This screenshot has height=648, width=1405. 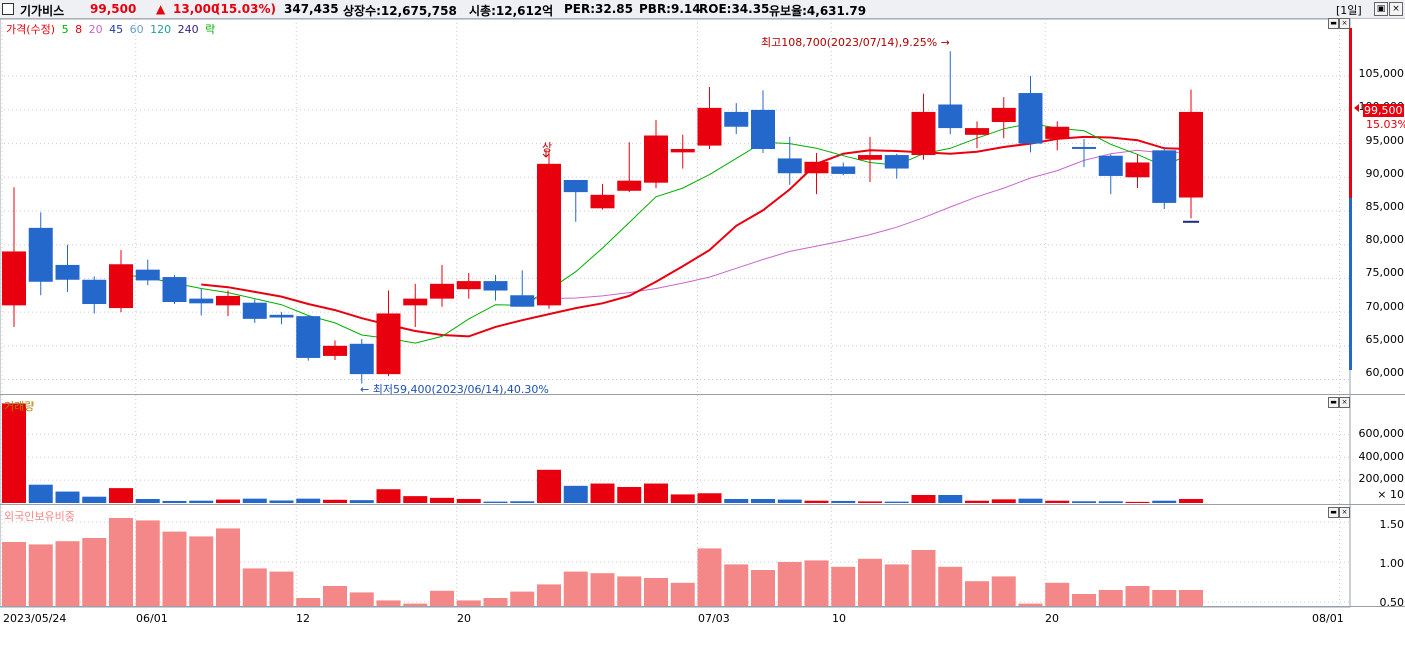 I want to click on upper-limit-arrow, so click(x=546, y=154).